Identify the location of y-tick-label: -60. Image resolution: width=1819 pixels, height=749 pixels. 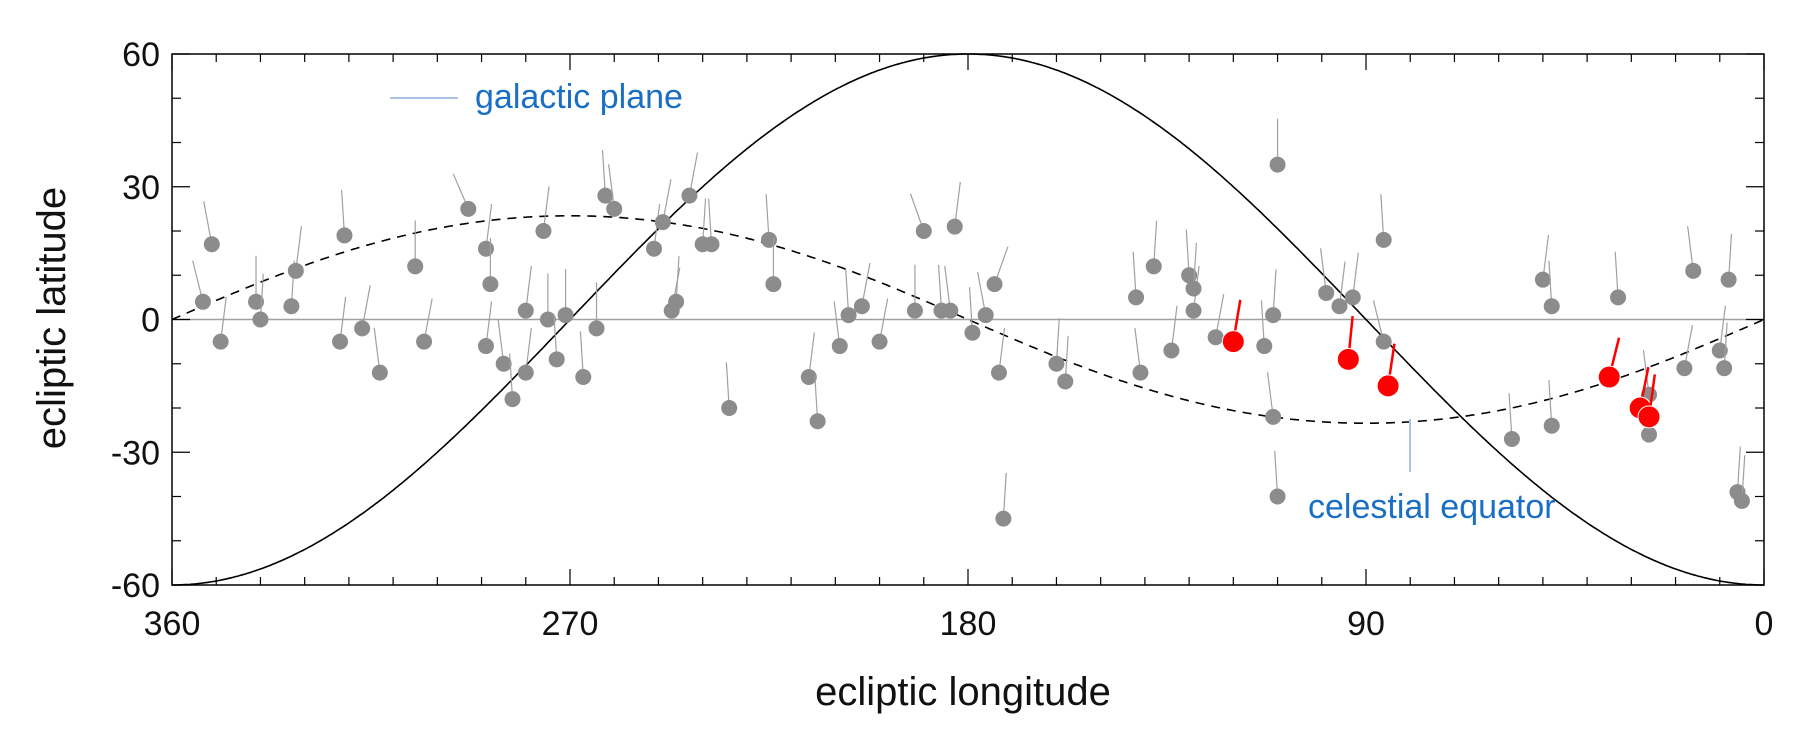
(135, 586).